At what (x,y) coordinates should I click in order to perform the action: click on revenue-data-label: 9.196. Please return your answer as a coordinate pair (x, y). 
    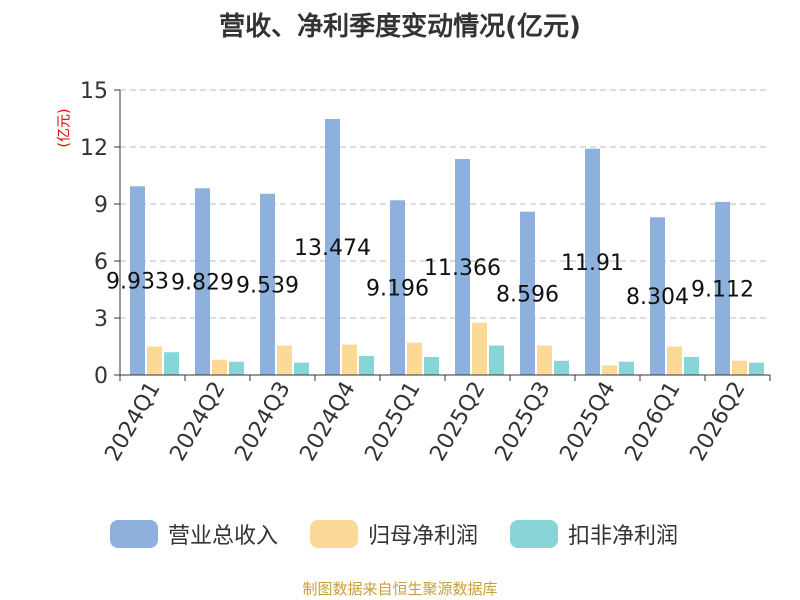
    Looking at the image, I should click on (397, 289).